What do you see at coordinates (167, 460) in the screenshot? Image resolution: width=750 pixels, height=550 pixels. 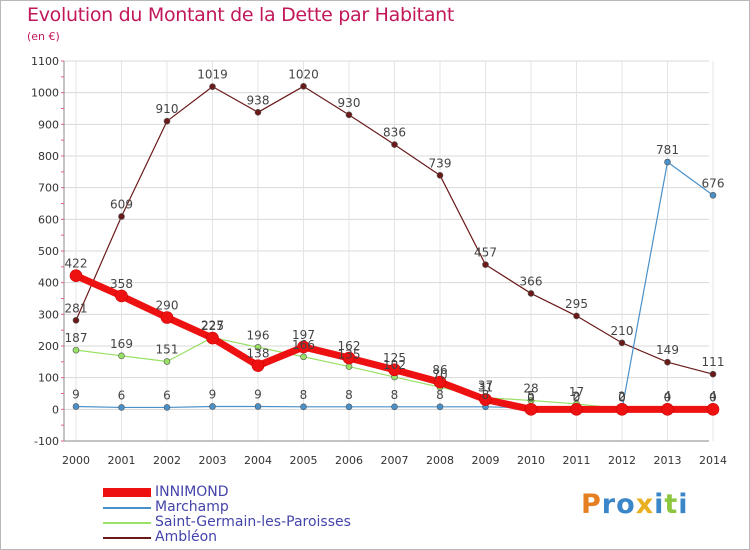 I see `x-tick-label: 2002` at bounding box center [167, 460].